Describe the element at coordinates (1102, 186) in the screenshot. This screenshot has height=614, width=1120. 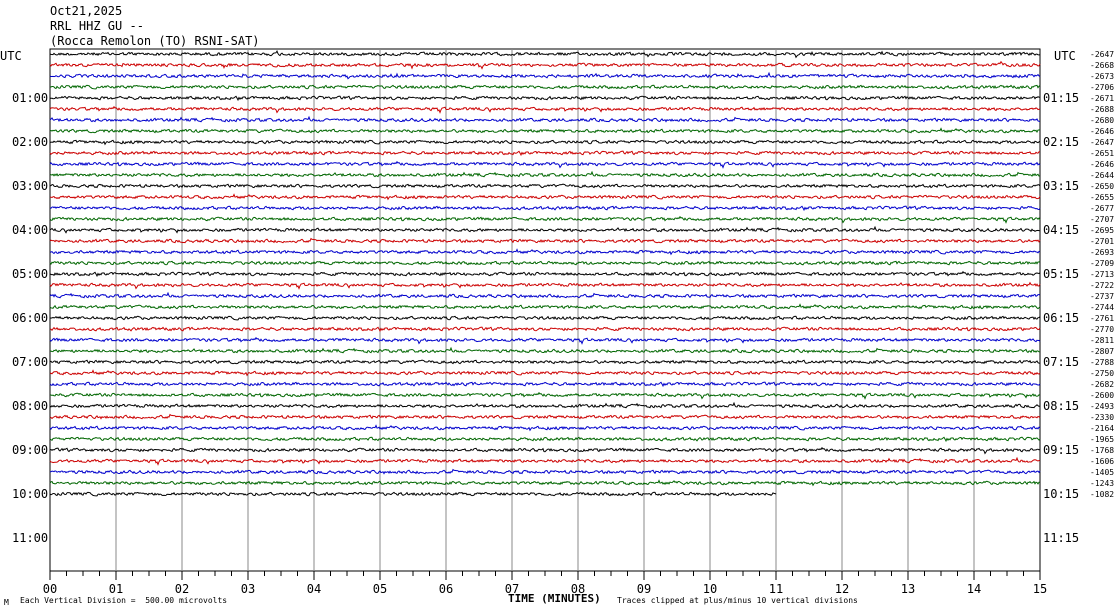
I see `trace-offset-label: -2650` at that location.